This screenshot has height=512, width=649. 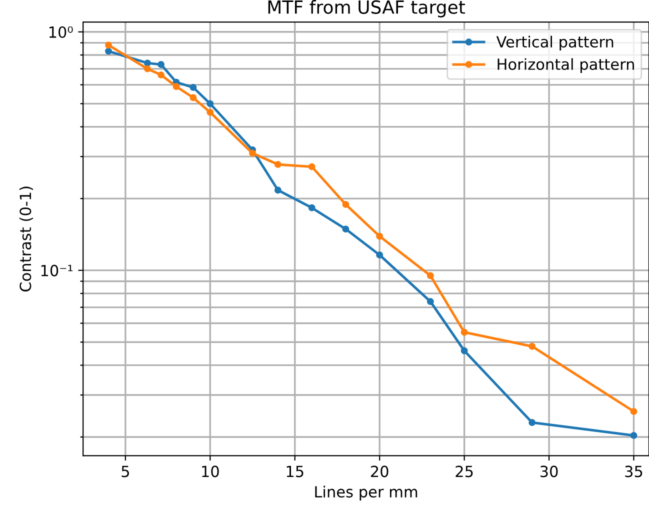 What do you see at coordinates (633, 472) in the screenshot?
I see `x-tick-label: 35` at bounding box center [633, 472].